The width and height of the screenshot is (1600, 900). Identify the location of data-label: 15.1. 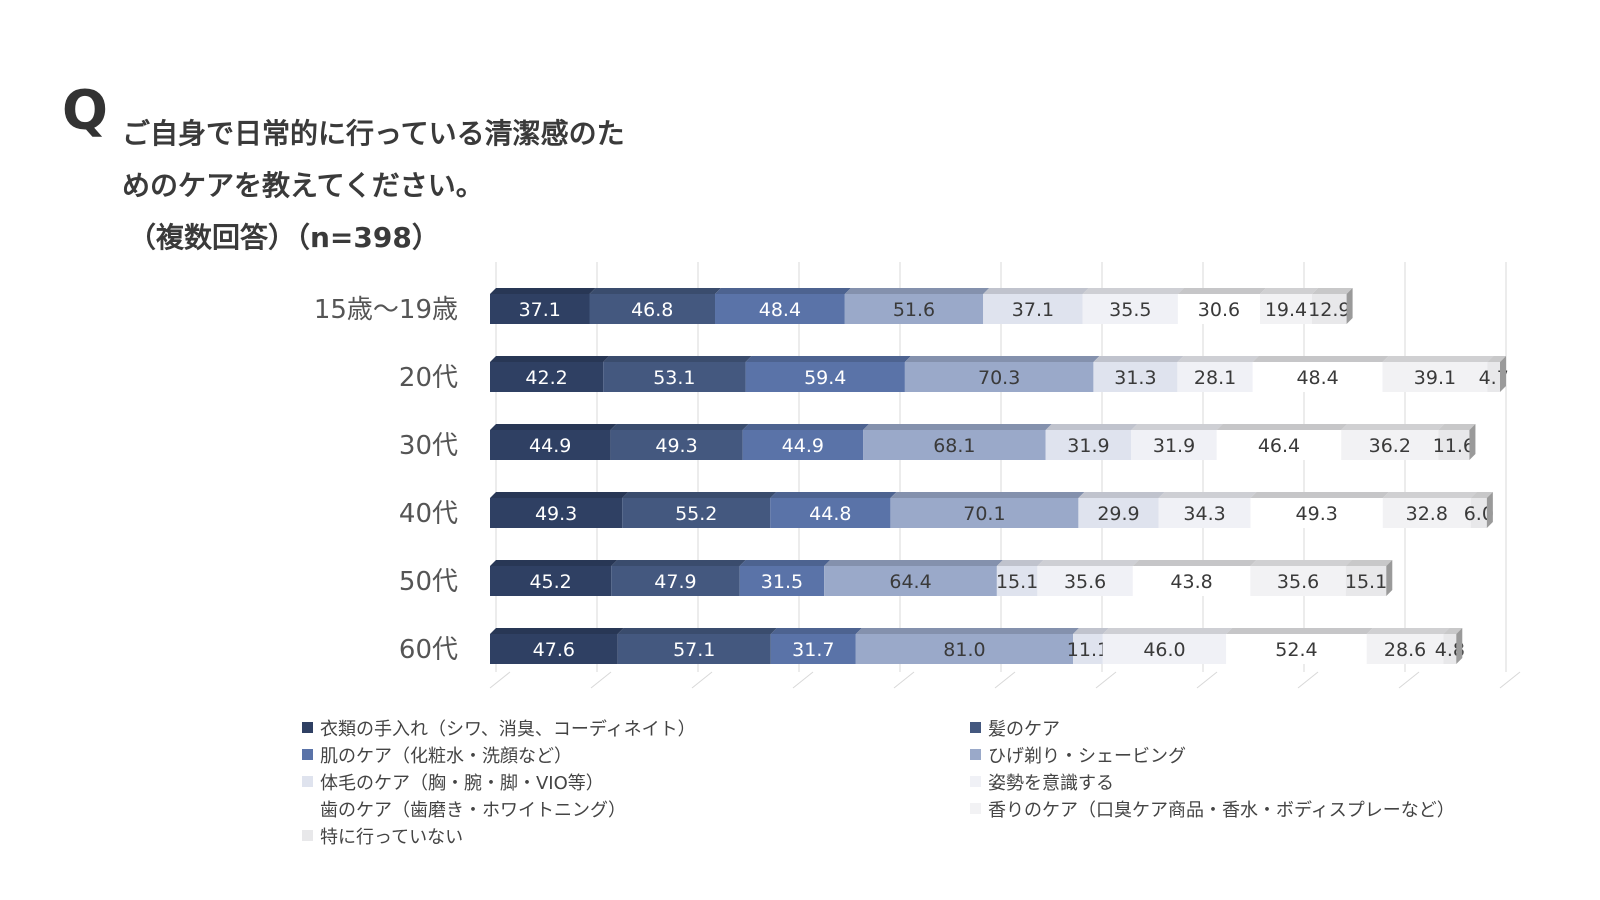
(1017, 582).